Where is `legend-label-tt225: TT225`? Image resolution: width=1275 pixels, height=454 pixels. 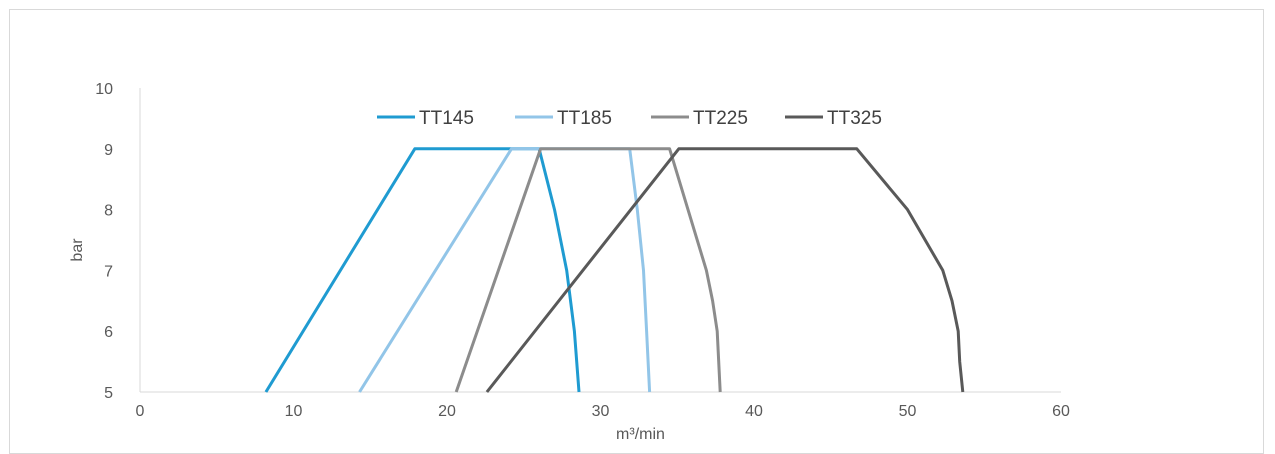 legend-label-tt225: TT225 is located at coordinates (720, 118).